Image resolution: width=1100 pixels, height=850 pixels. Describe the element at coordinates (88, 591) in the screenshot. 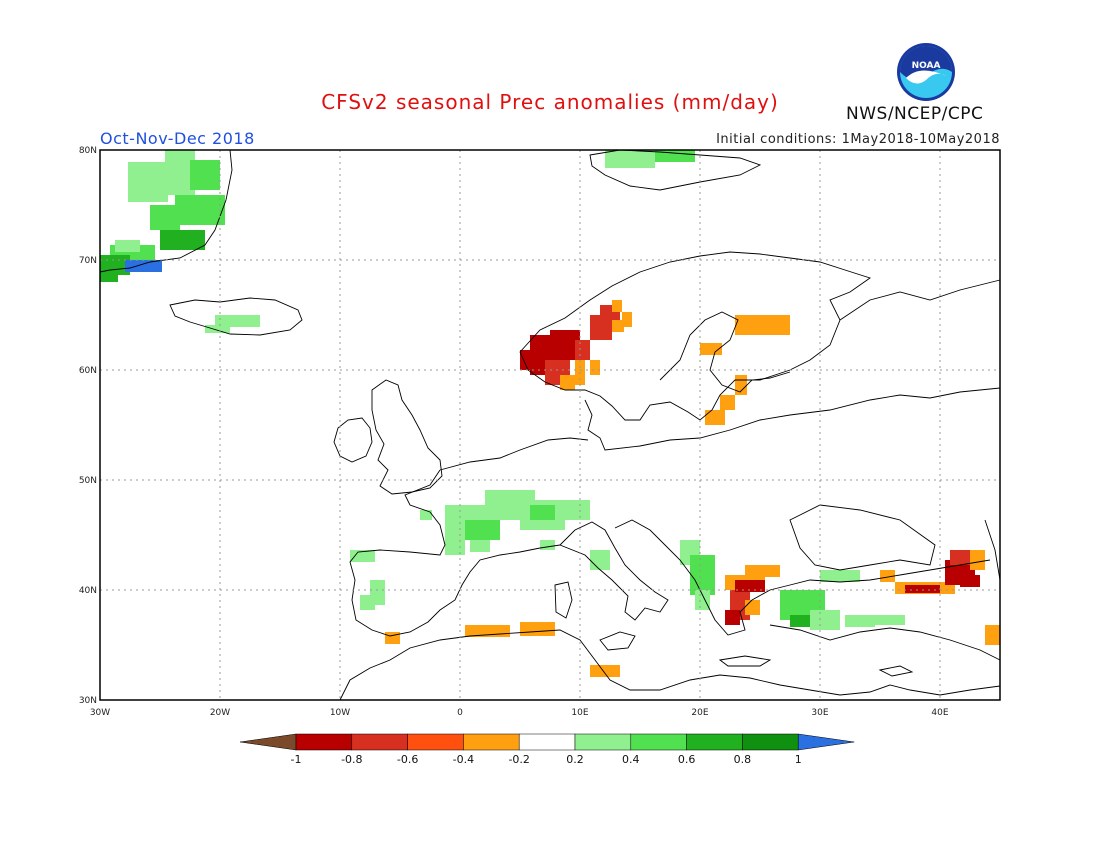

I see `lat-tick-label: 40N` at that location.